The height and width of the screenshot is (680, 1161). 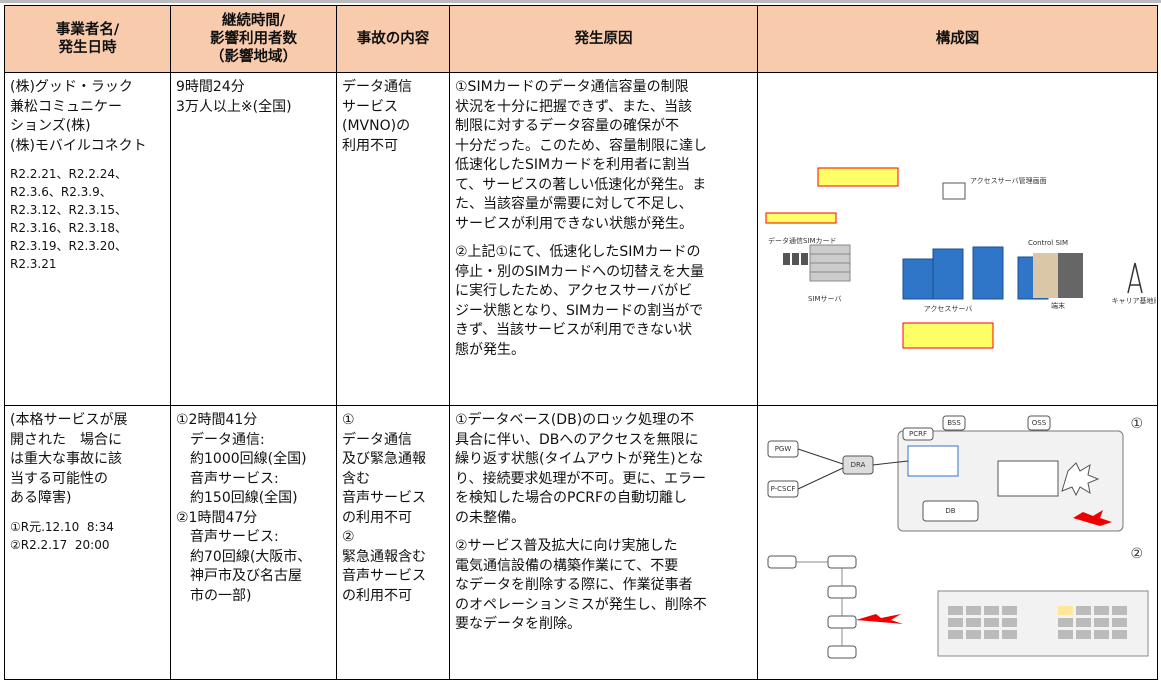 What do you see at coordinates (1136, 424) in the screenshot?
I see `diagram-label: ①` at bounding box center [1136, 424].